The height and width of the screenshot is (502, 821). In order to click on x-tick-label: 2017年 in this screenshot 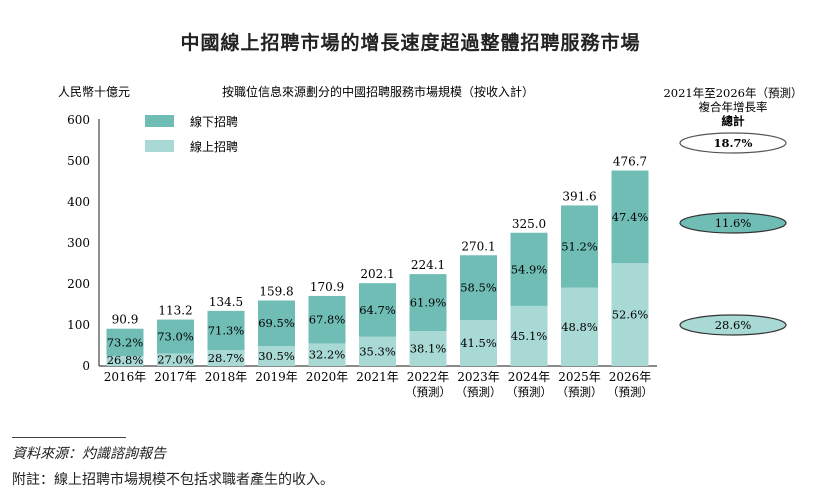, I will do `click(175, 377)`.